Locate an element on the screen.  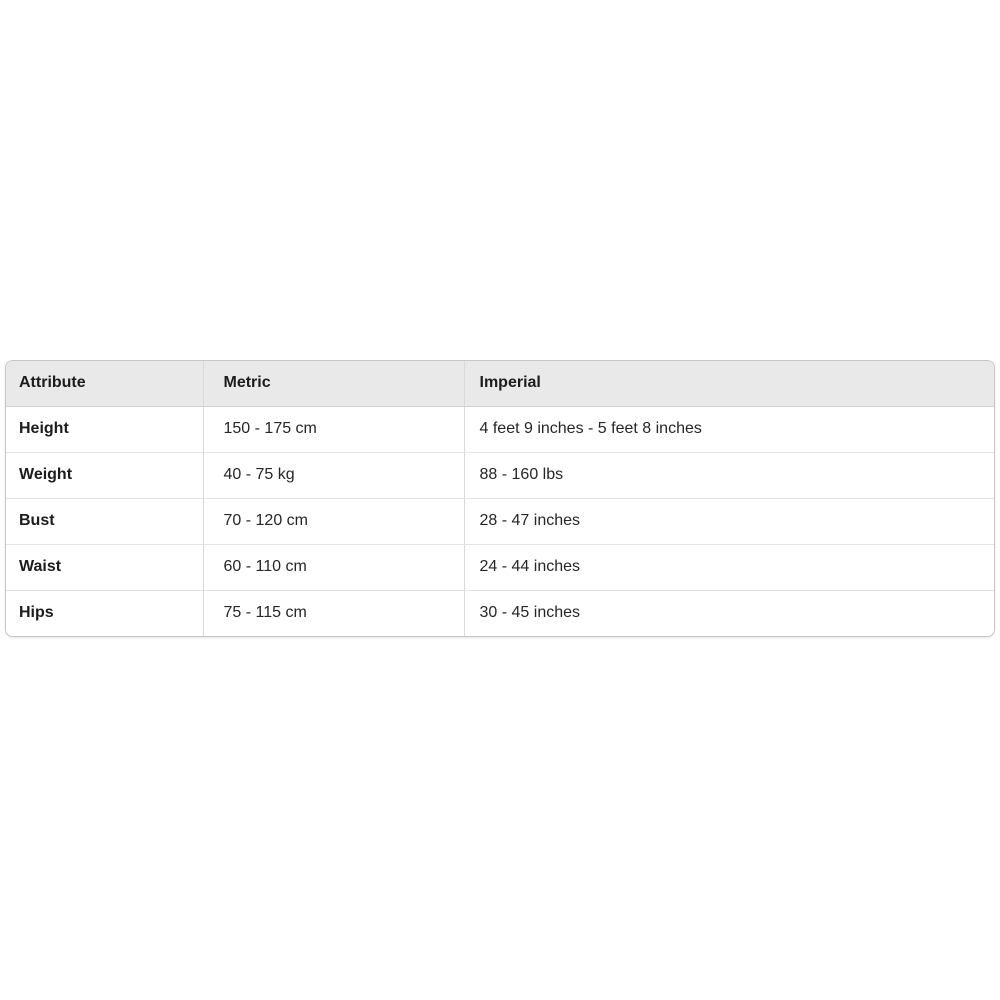
table-header: Attribute Metric Imperial is located at coordinates (500, 384).